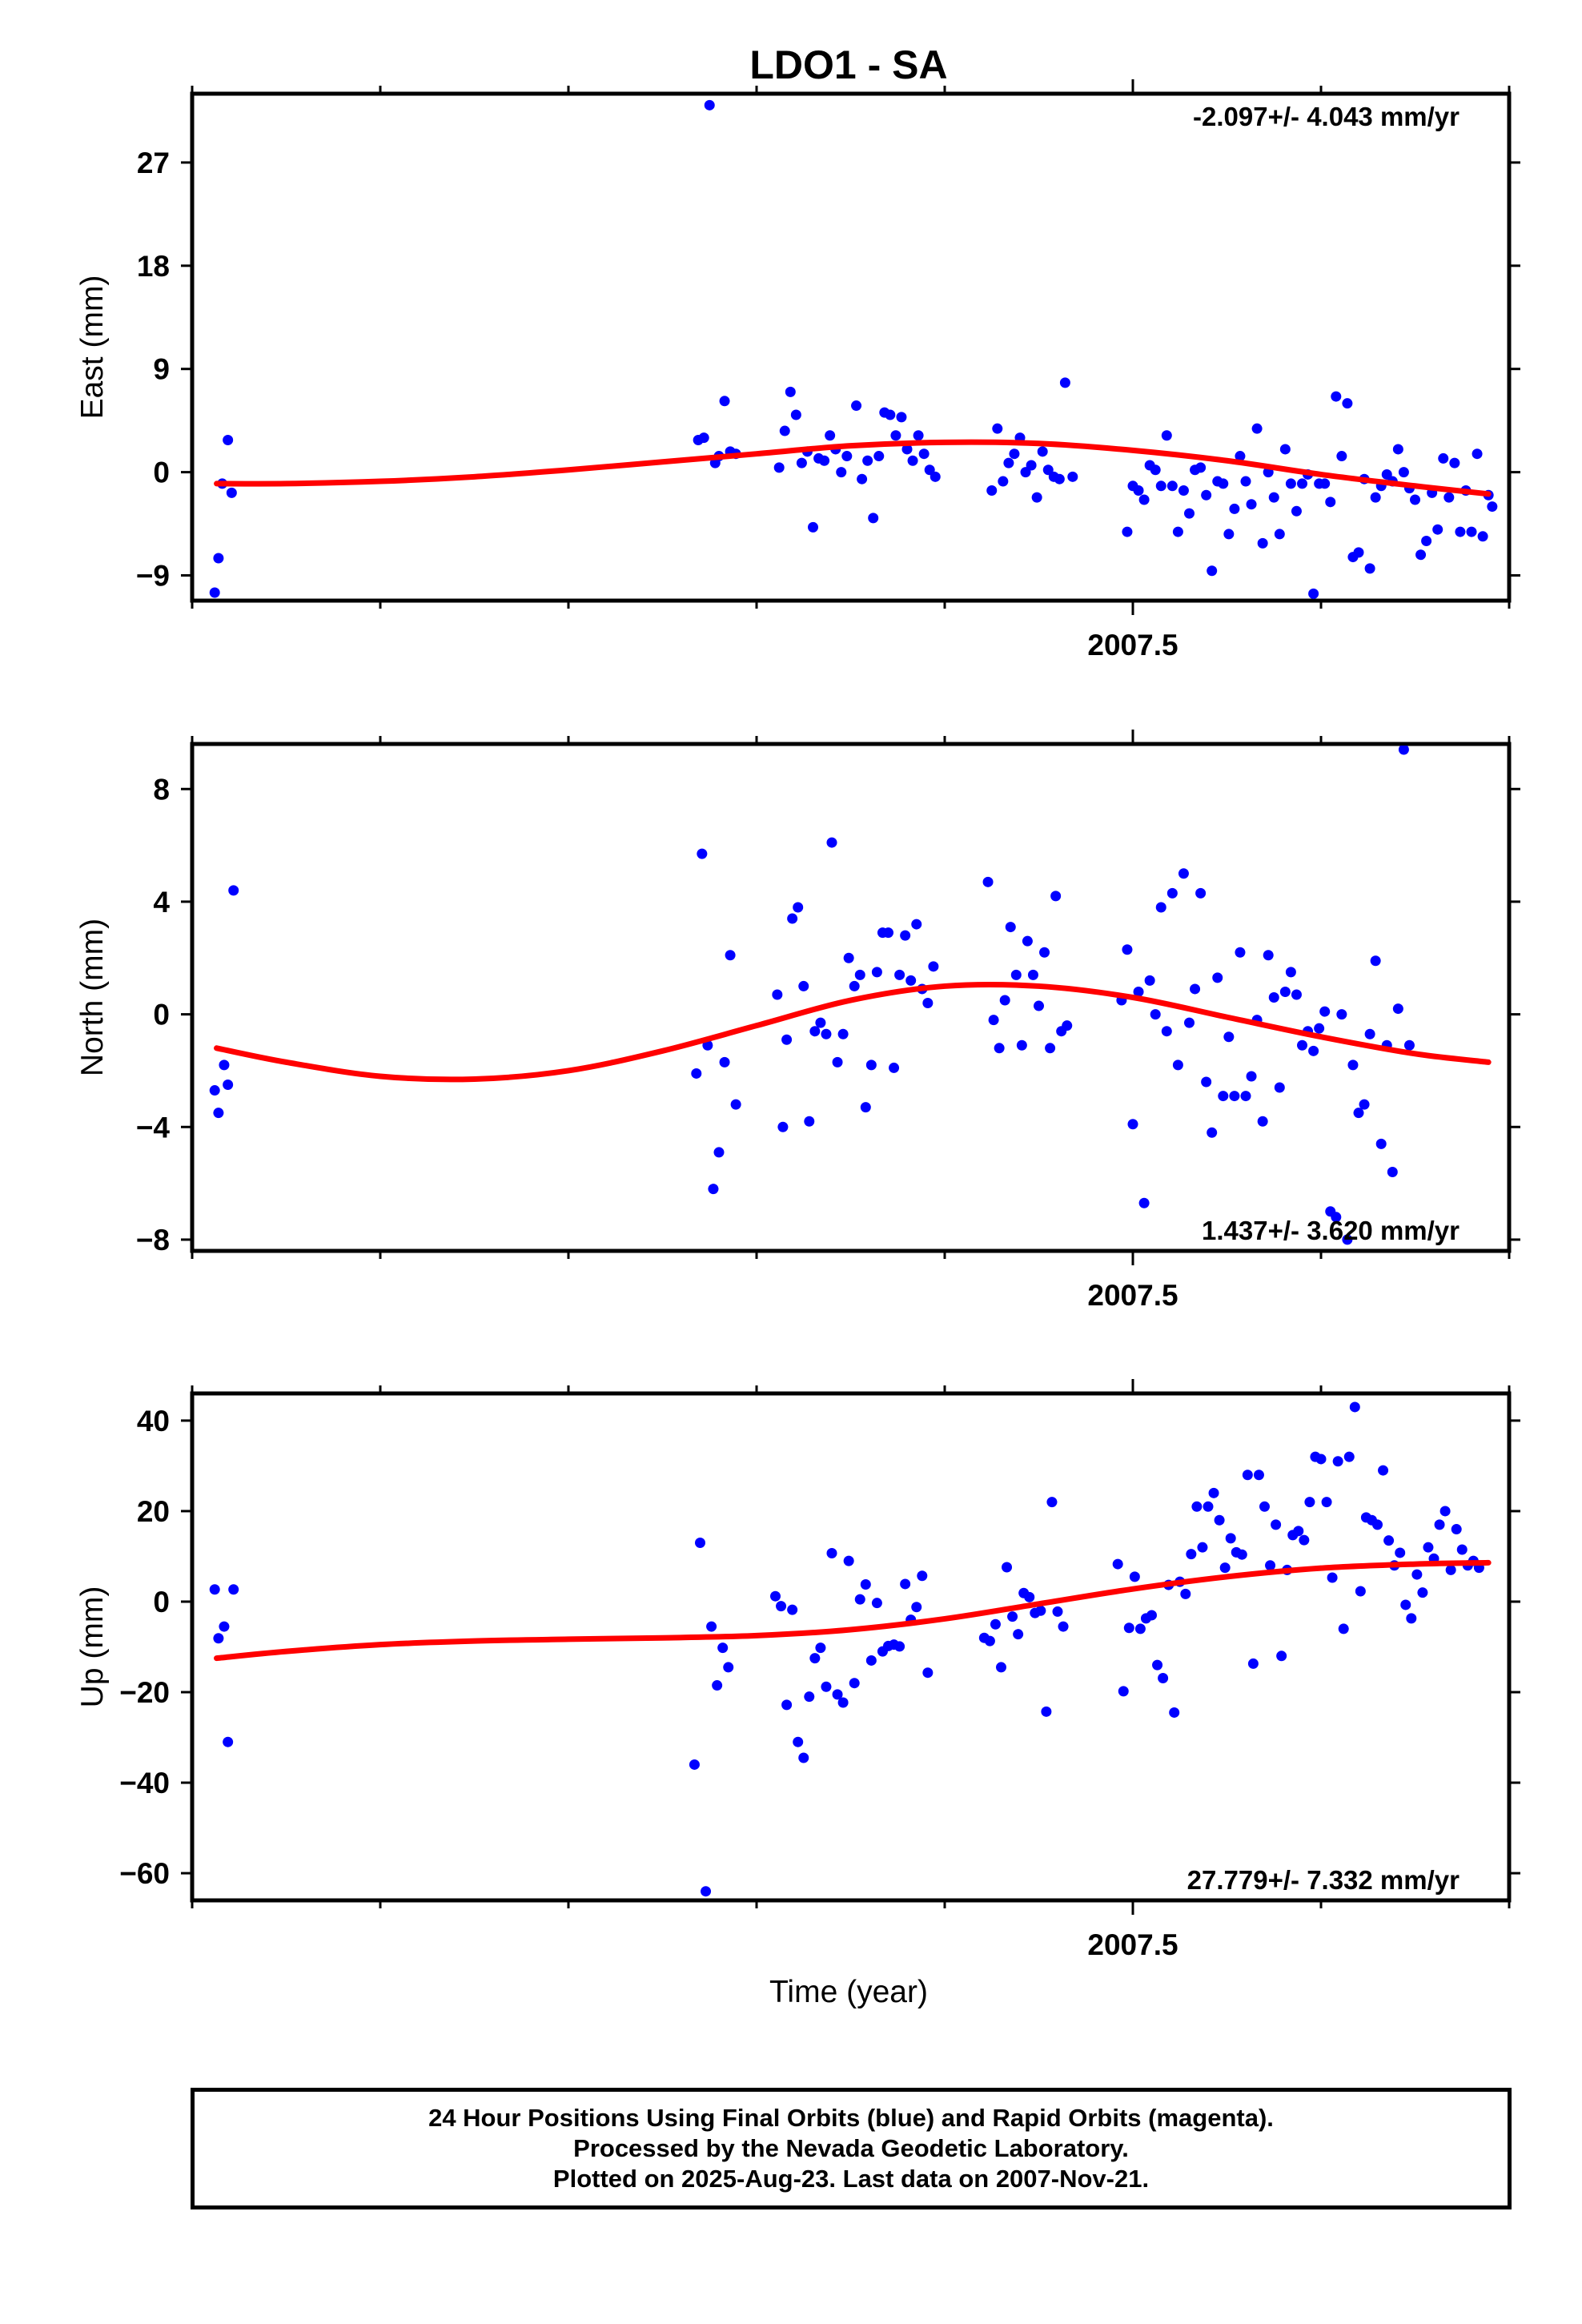  I want to click on east-y-tick-label: 18, so click(154, 266).